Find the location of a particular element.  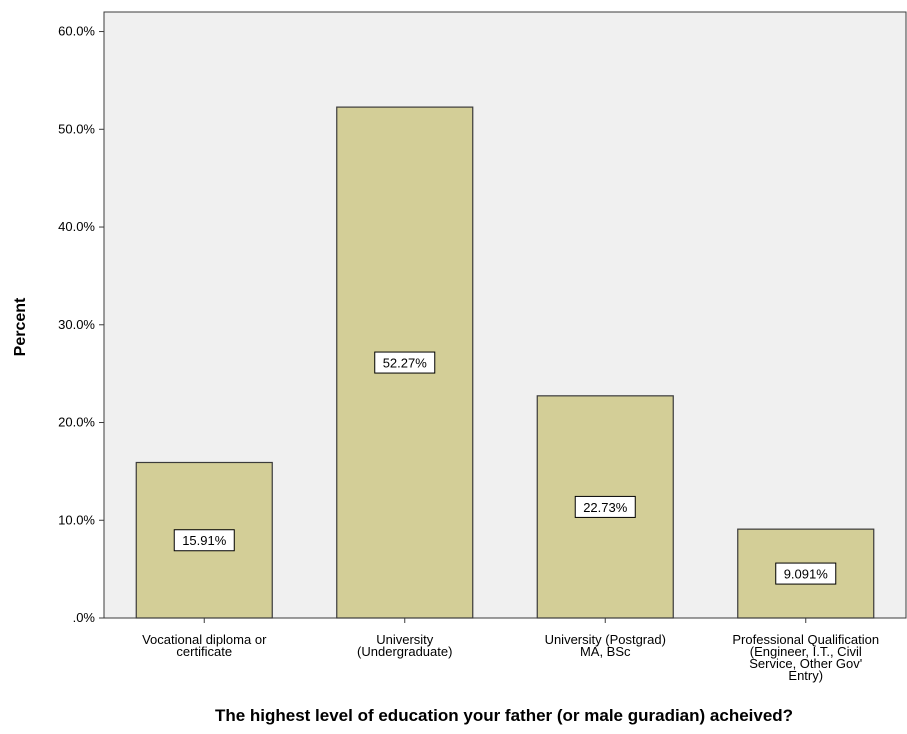

data-label: 15.91% is located at coordinates (204, 540).